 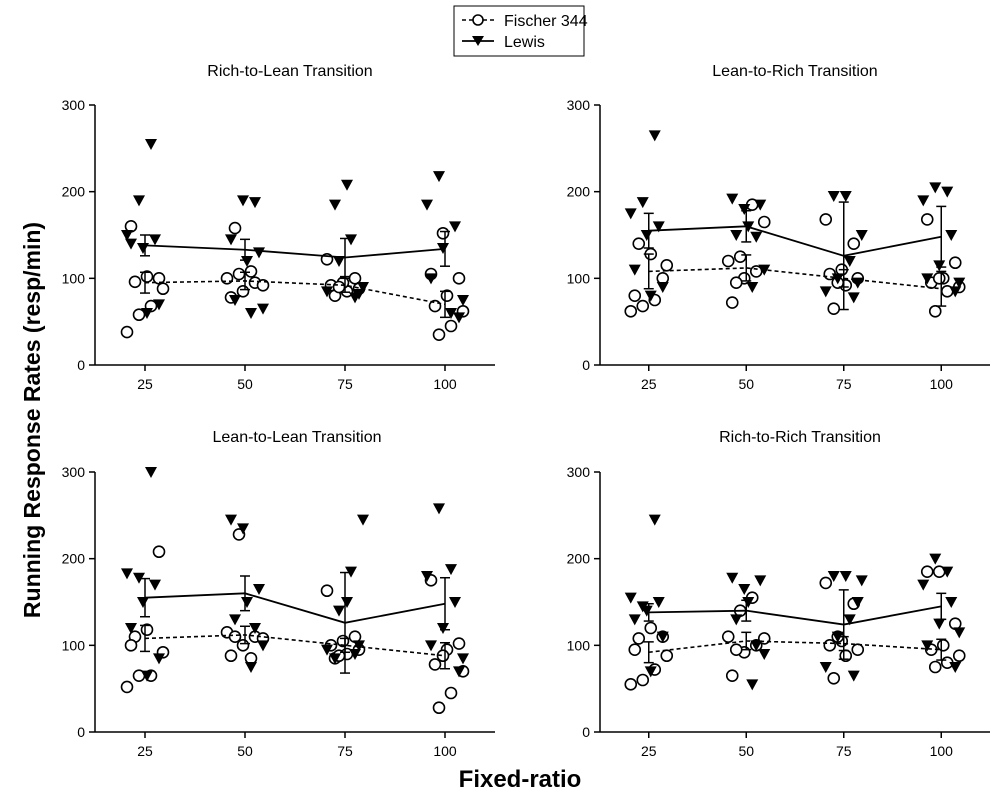 I want to click on panel-title: Lean-to-Rich Transition, so click(x=794, y=71).